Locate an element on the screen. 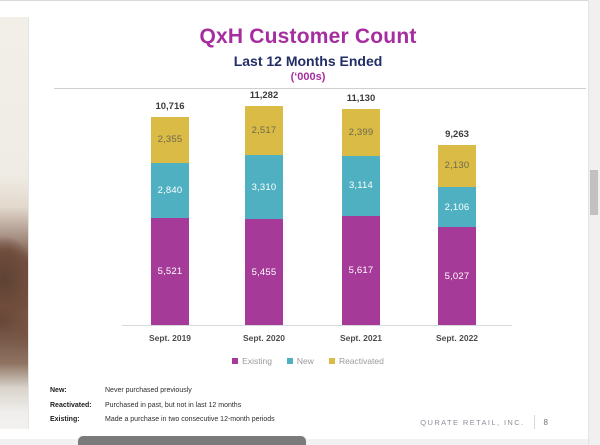 The width and height of the screenshot is (600, 445). legend-label: Existing is located at coordinates (257, 361).